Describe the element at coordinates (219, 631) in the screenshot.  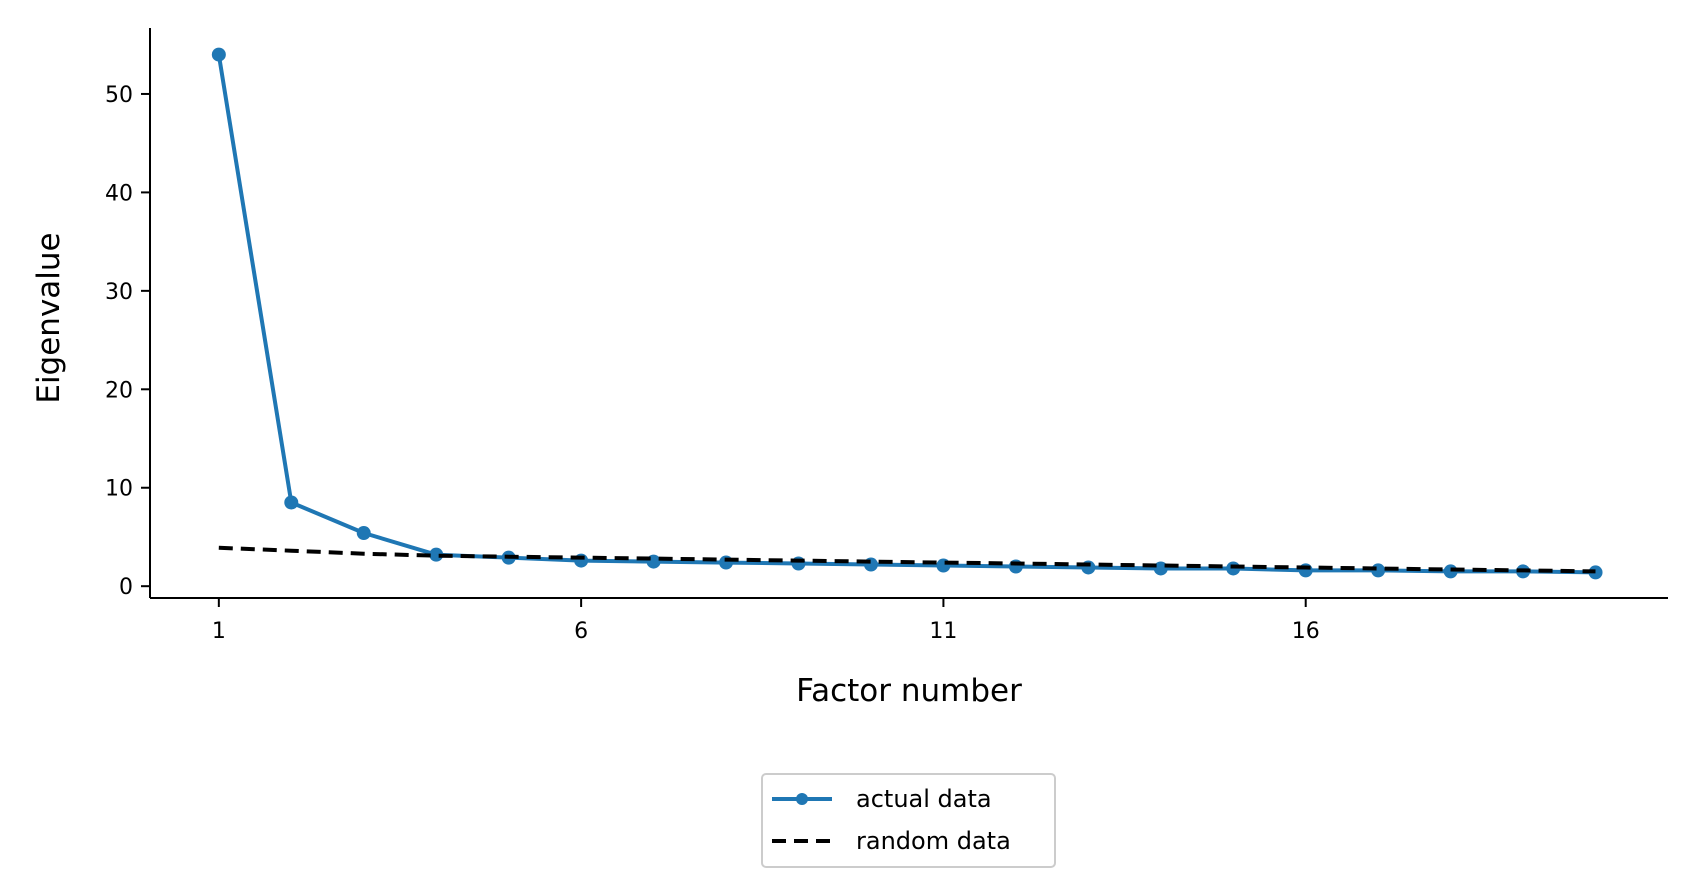
I see `x-tick-label: 1` at that location.